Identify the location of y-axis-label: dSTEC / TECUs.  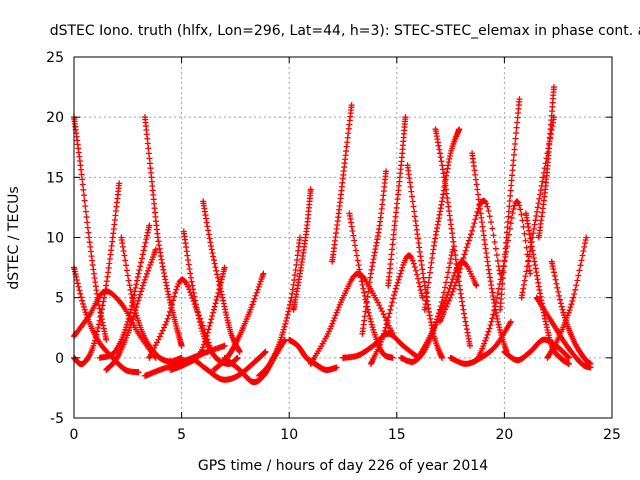
(14, 237).